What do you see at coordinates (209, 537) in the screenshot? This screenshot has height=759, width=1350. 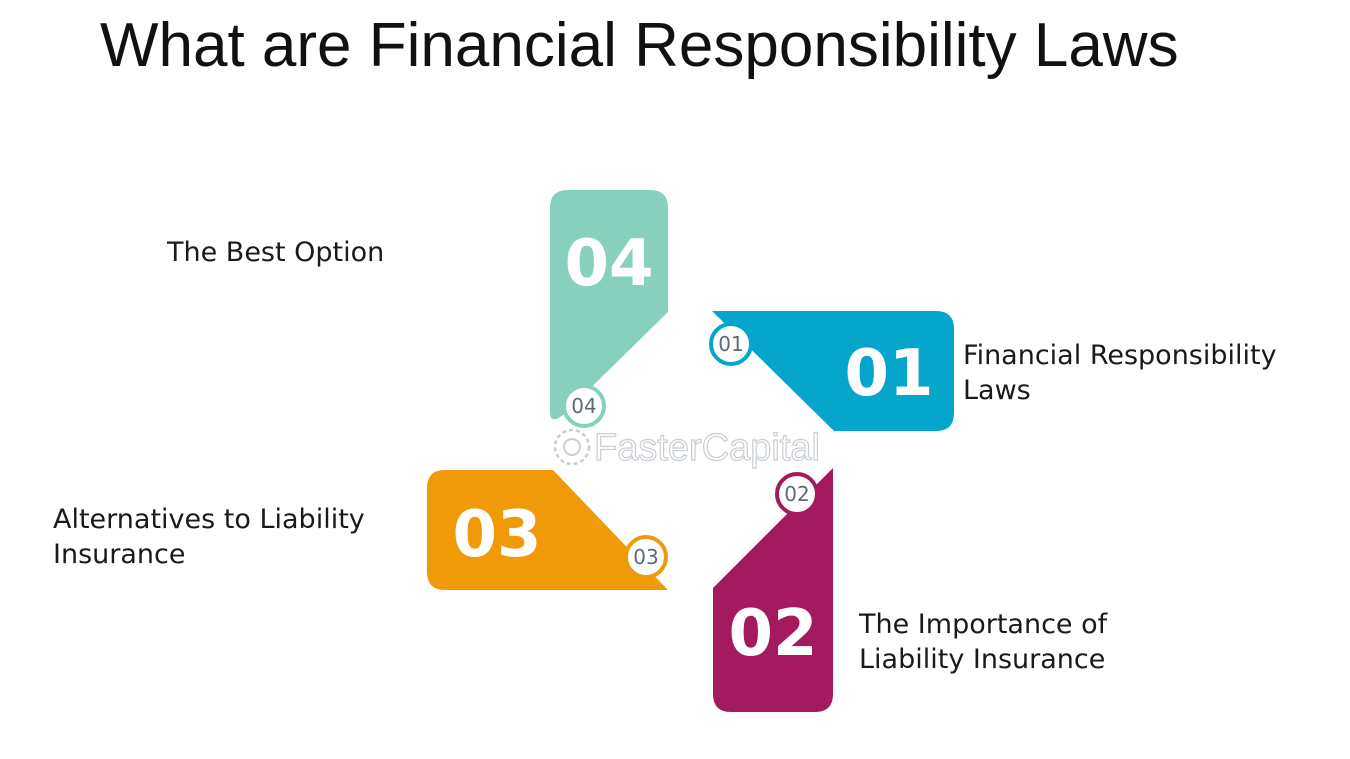 I see `step-03-label: Alternatives to Liability Insurance` at bounding box center [209, 537].